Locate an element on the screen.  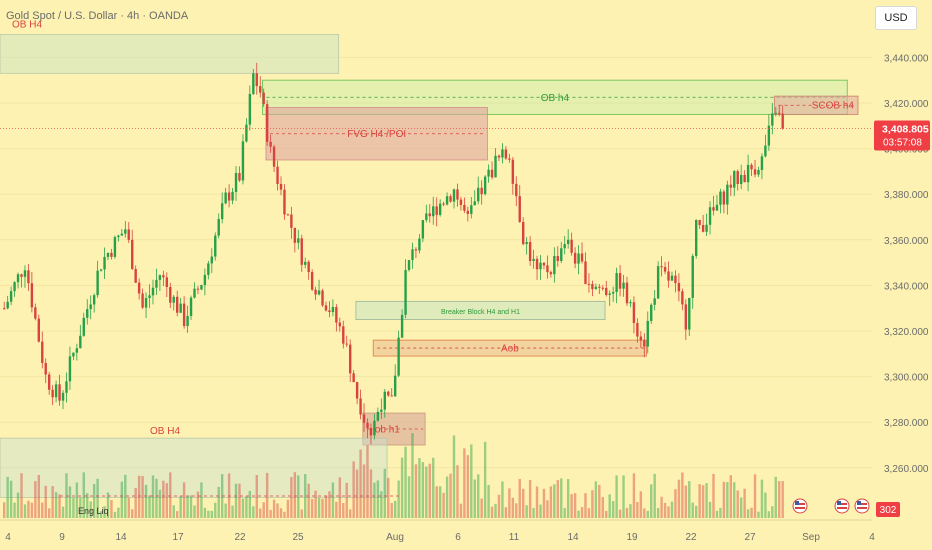
zone-label: OB H4 is located at coordinates (165, 431).